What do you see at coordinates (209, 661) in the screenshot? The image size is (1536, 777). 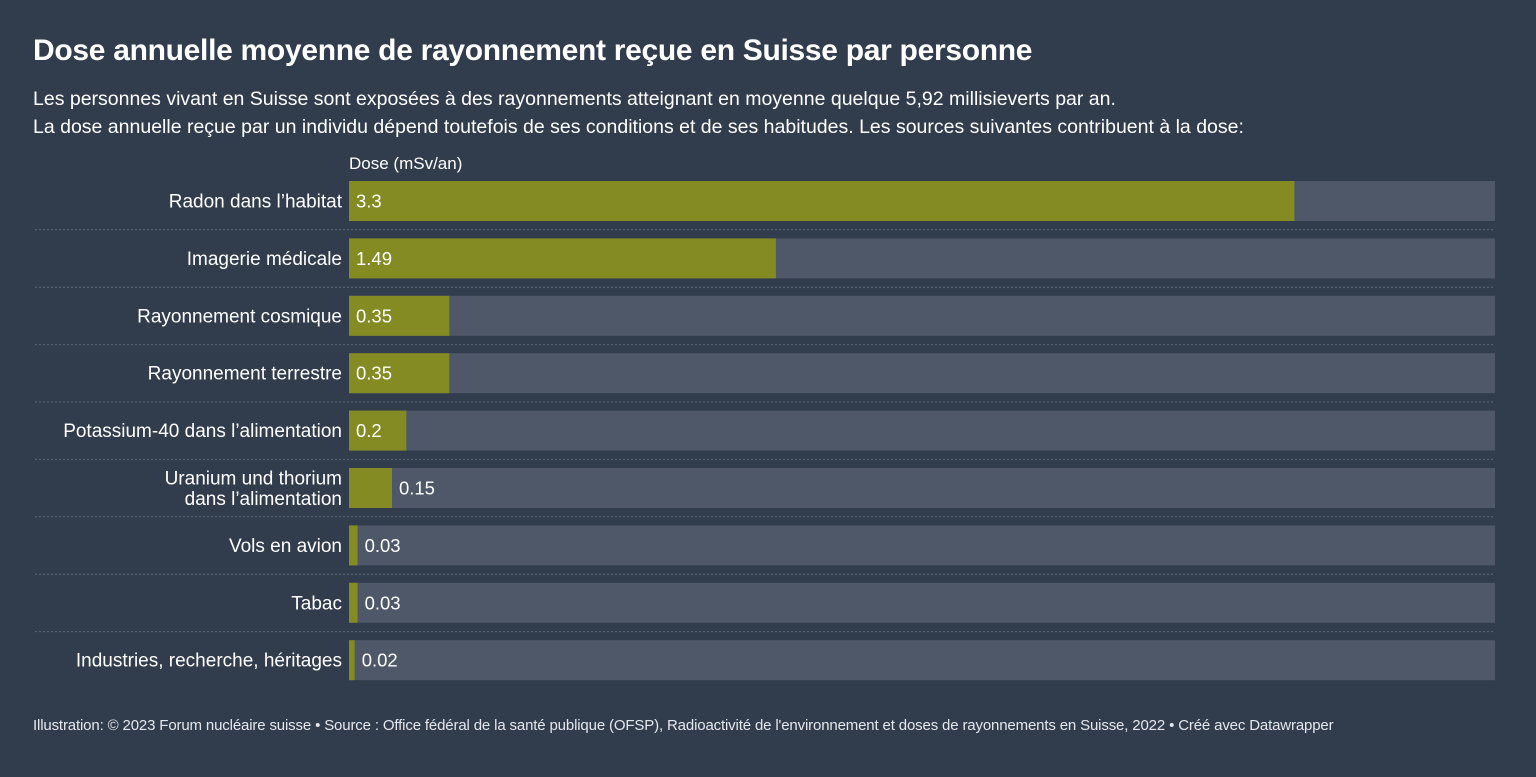 I see `category-label: Industries, recherche, héritages` at bounding box center [209, 661].